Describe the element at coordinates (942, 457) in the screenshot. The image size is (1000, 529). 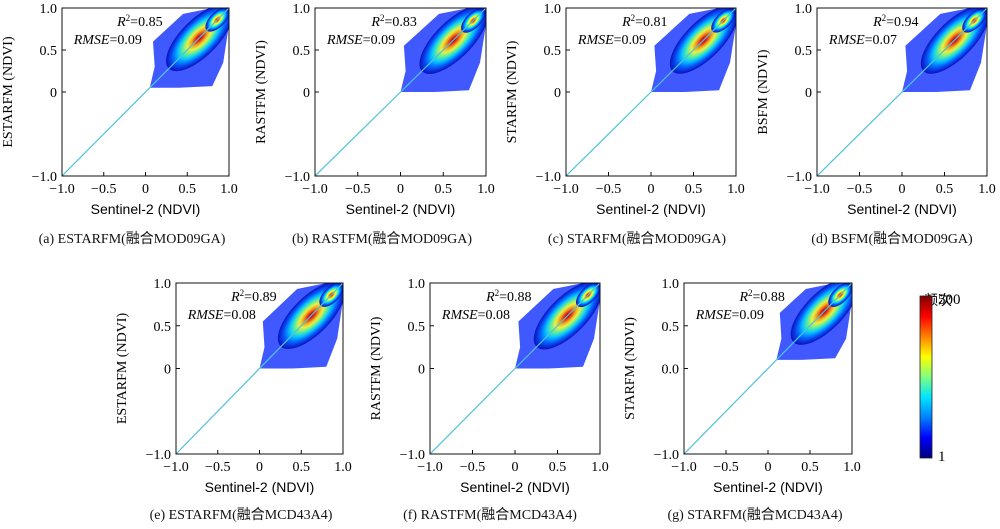
I see `colorbar-min-label: 1` at that location.